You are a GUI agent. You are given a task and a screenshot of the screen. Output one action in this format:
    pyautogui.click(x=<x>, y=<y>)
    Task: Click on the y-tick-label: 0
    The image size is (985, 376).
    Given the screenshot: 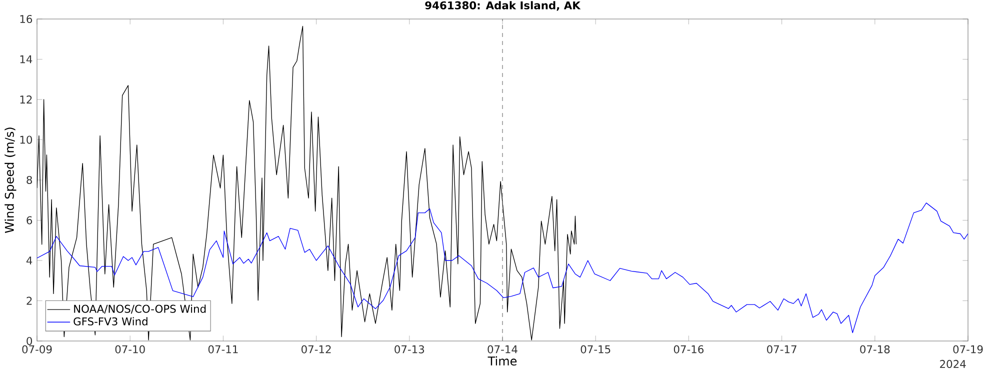 What is the action you would take?
    pyautogui.click(x=29, y=341)
    